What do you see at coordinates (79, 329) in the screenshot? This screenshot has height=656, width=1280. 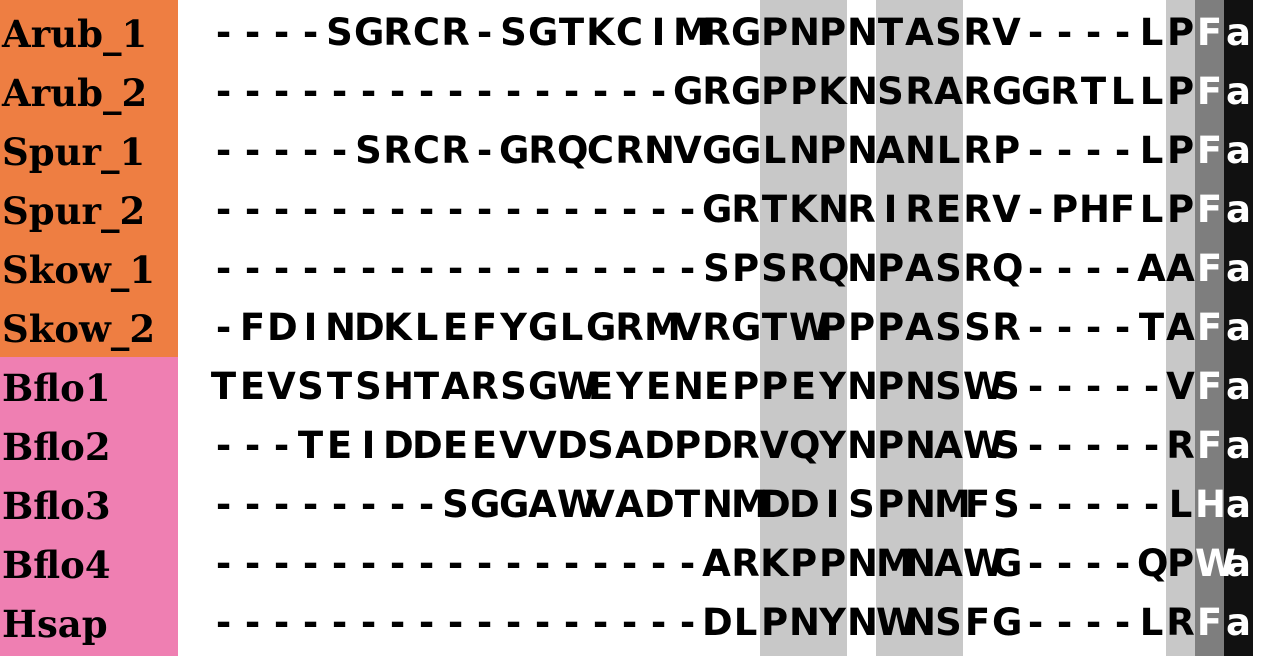 I see `sequence-label: Skow_2` at bounding box center [79, 329].